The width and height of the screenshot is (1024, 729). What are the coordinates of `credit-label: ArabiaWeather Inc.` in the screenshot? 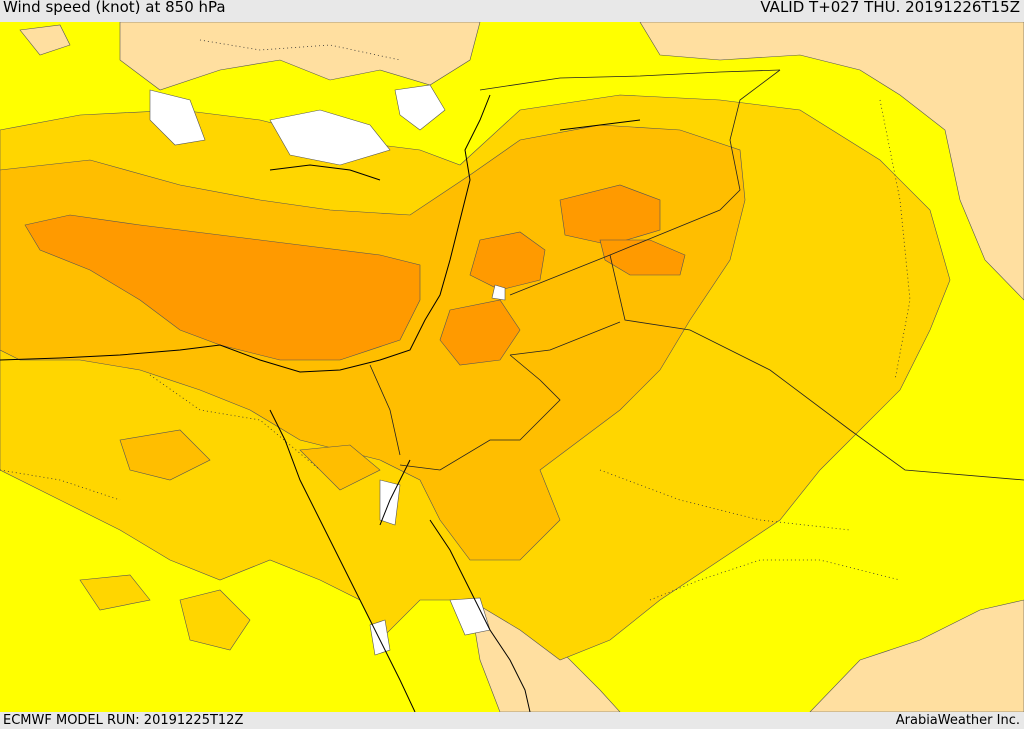 It's located at (957, 720).